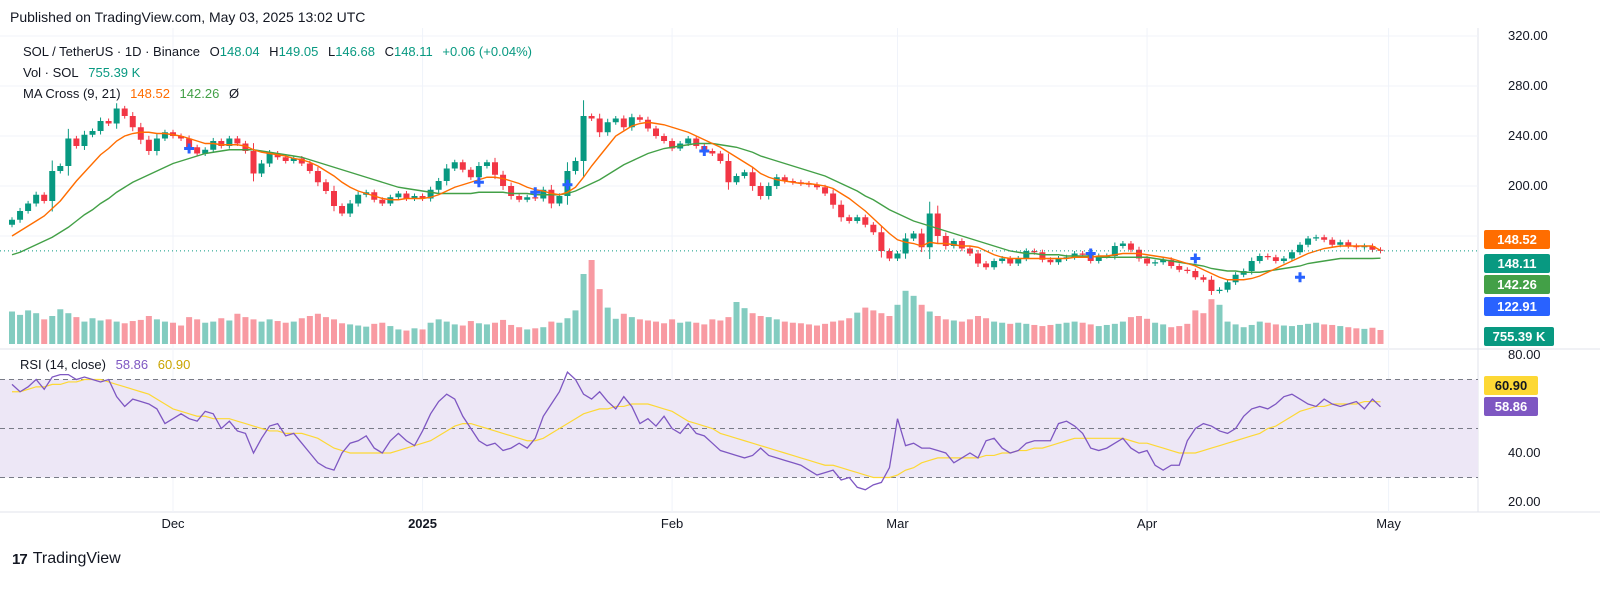 The height and width of the screenshot is (592, 1600). What do you see at coordinates (704, 151) in the screenshot?
I see `ma-cross-marker` at bounding box center [704, 151].